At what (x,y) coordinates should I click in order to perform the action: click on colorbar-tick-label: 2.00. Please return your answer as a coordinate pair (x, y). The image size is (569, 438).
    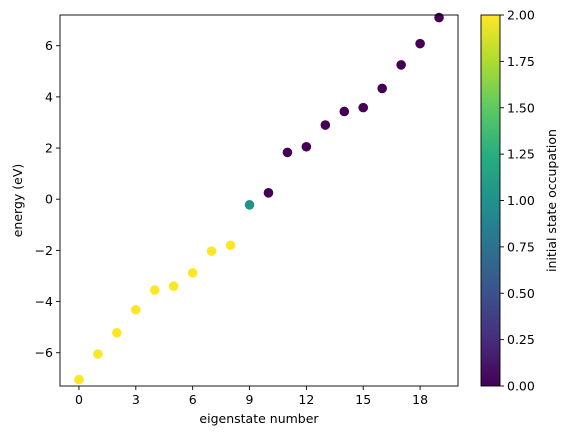
    Looking at the image, I should click on (521, 15).